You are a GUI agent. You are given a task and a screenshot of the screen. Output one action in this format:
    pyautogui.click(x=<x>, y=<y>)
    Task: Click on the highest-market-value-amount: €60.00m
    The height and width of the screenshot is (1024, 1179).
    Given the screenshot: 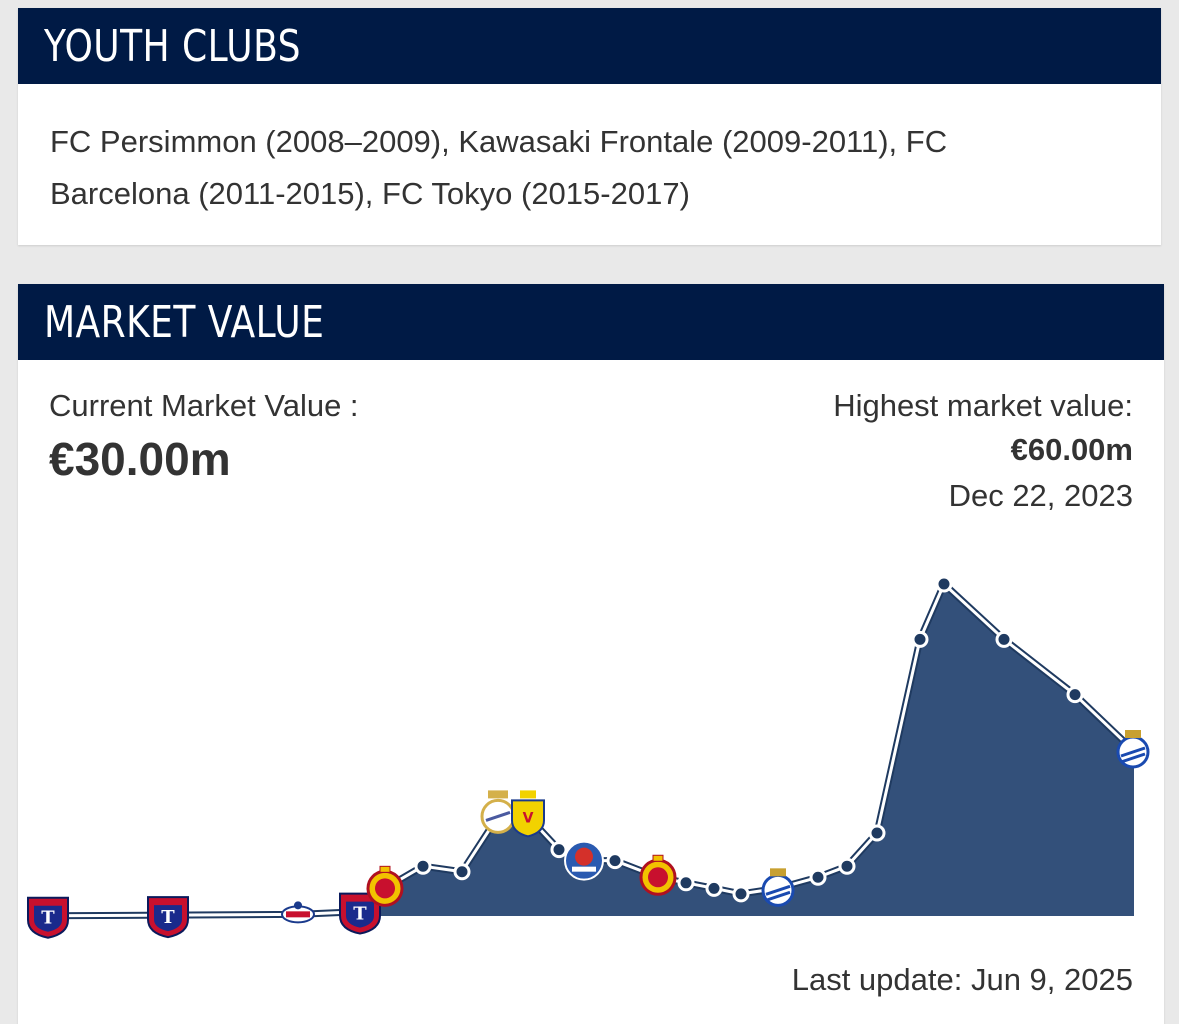 What is the action you would take?
    pyautogui.click(x=1071, y=449)
    